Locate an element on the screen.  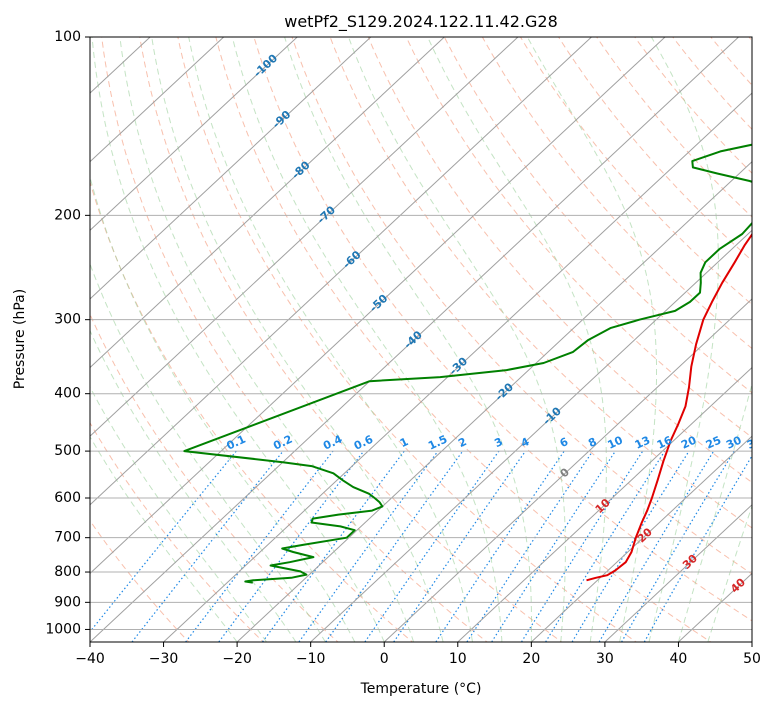
y-tick-label: 1000 is located at coordinates (63, 629).